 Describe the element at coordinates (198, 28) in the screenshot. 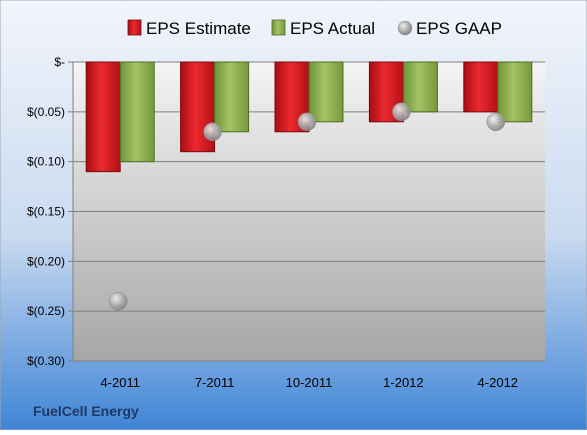

I see `legend-item-eps-estimate-label: EPS Estimate` at that location.